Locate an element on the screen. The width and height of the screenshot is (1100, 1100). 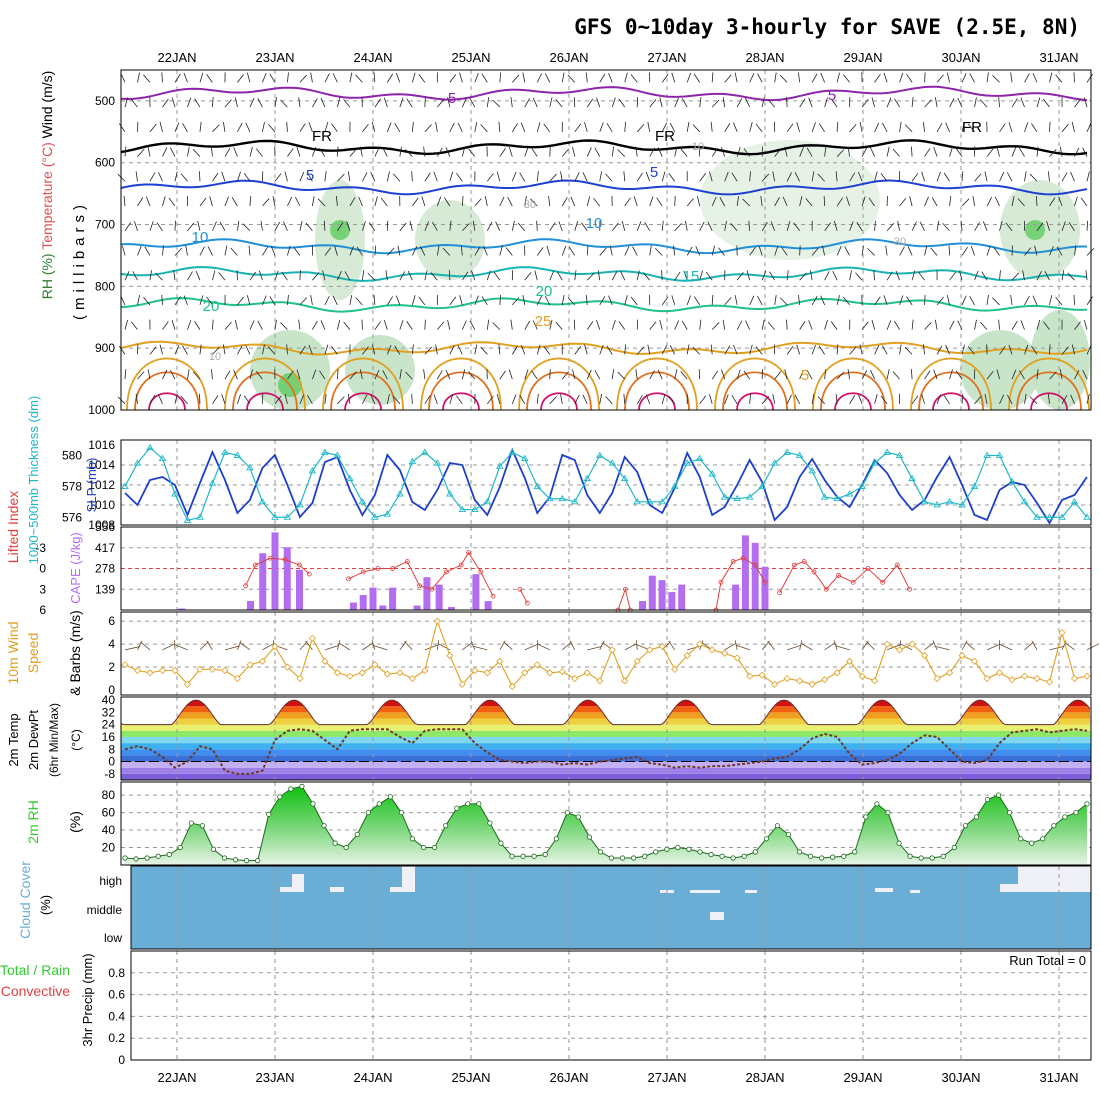
dewpoint-line is located at coordinates (606, 751).